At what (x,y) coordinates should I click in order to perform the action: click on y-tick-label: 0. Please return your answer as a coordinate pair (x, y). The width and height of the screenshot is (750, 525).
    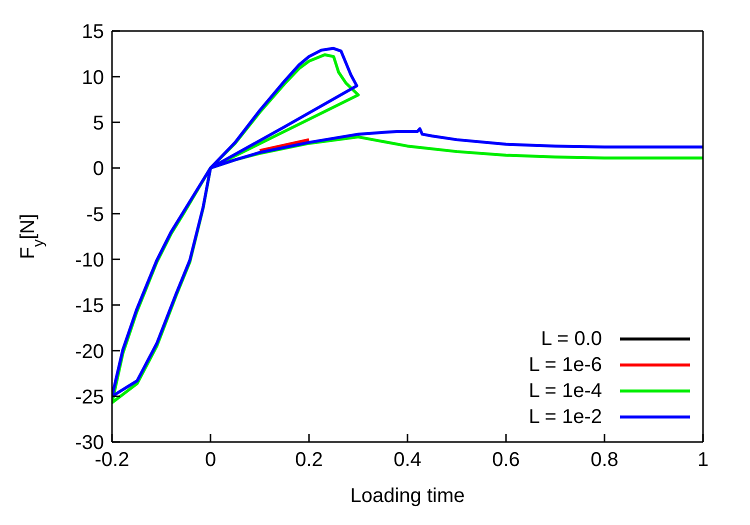
    Looking at the image, I should click on (98, 169).